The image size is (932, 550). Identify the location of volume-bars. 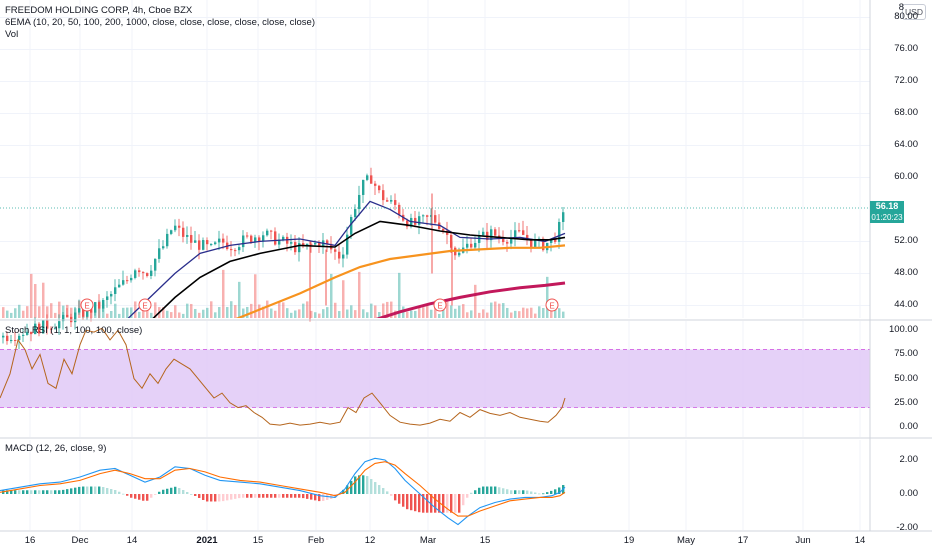
(283, 293).